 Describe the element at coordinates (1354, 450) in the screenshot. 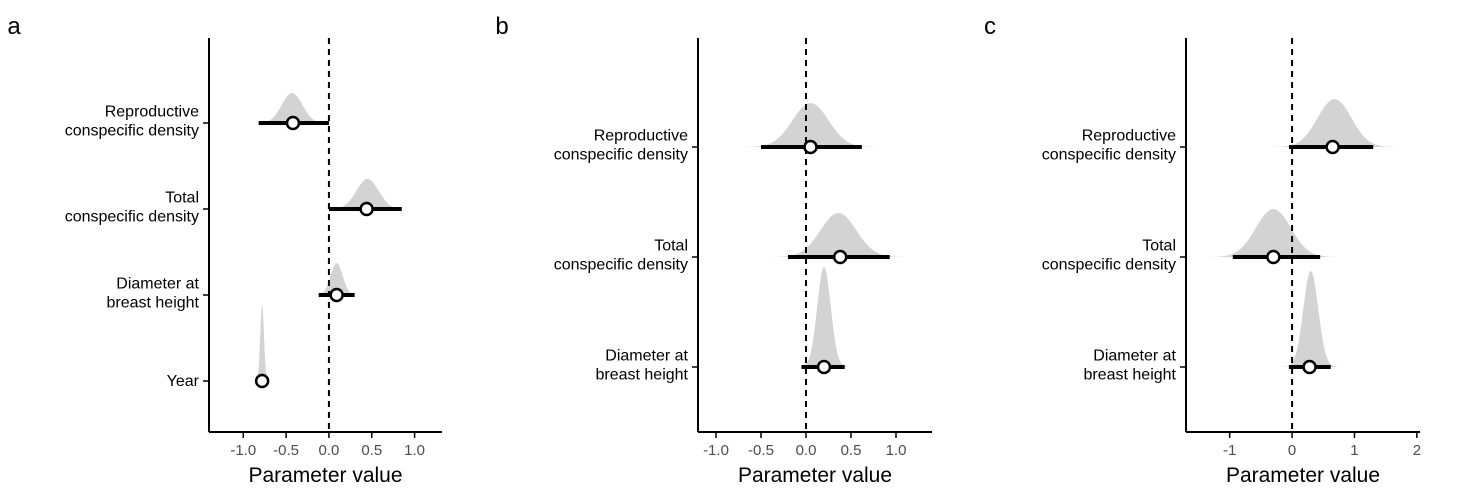

I see `x-tick-label: 1` at that location.